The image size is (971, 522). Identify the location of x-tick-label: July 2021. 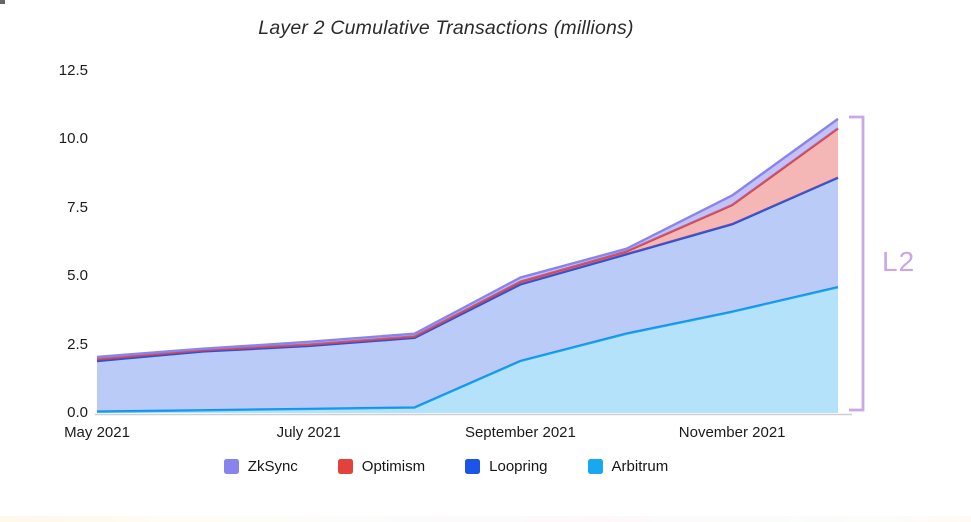
(308, 432).